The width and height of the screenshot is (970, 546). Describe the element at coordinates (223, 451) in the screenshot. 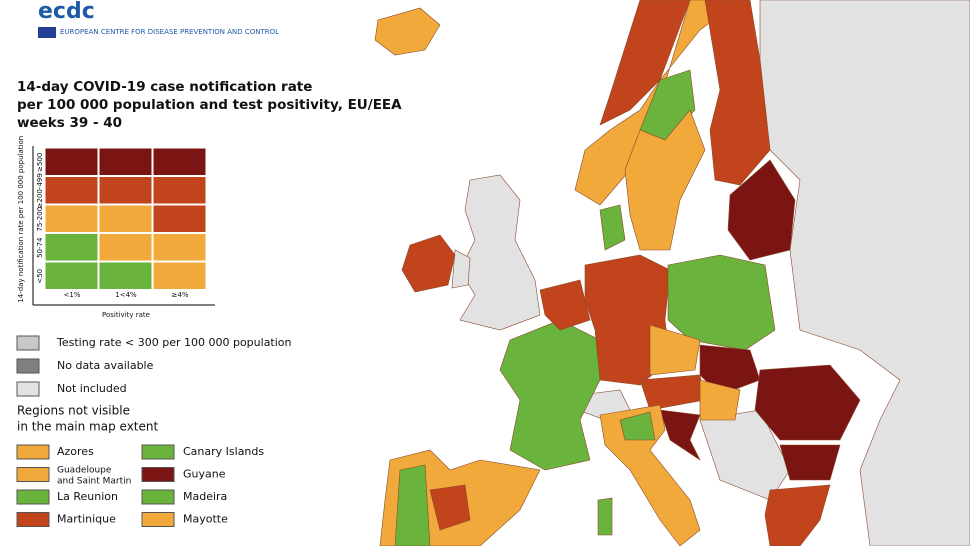

I see `region-label: Canary Islands` at that location.